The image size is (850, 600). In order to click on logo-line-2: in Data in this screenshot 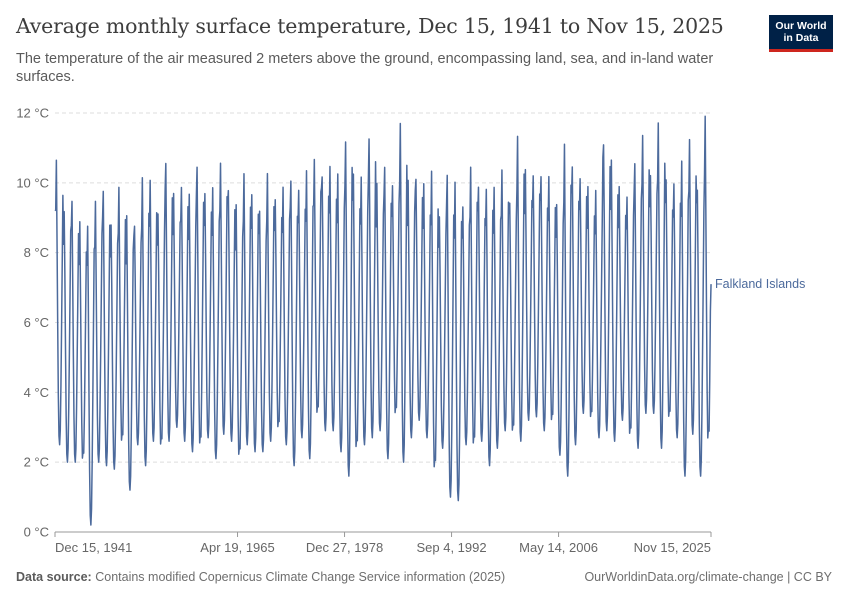, I will do `click(801, 38)`.